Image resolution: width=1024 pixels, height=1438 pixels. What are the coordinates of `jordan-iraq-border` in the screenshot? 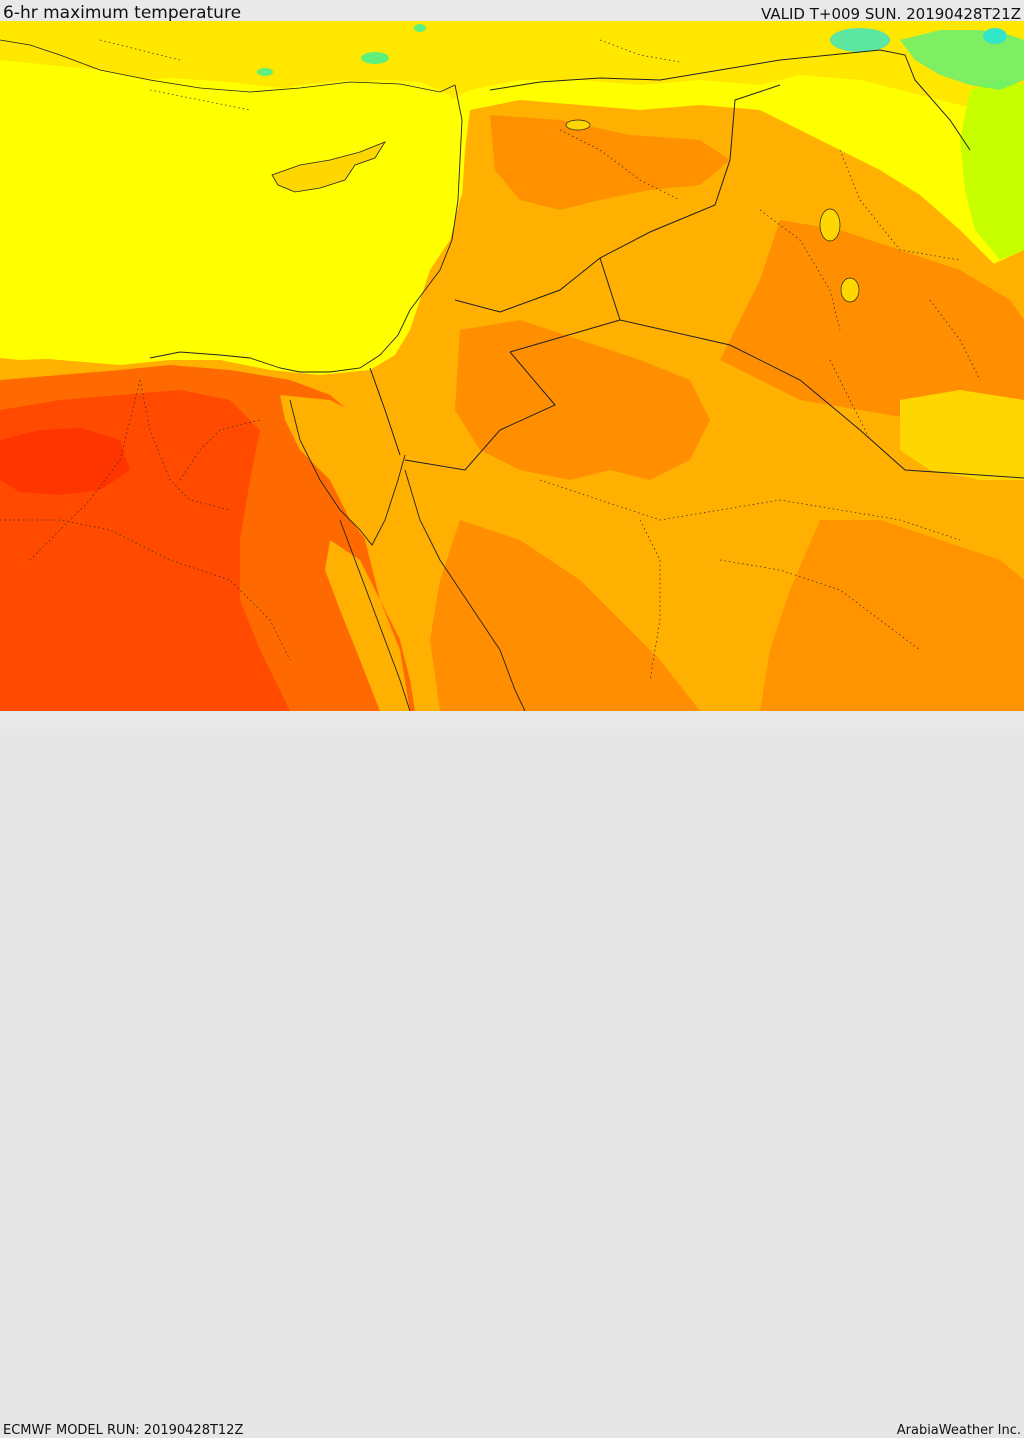 It's located at (565, 336).